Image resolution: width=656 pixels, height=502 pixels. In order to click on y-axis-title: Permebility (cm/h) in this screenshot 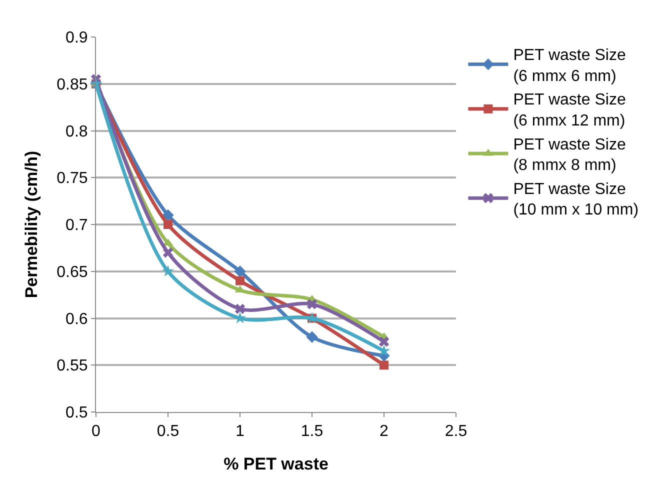, I will do `click(32, 224)`.